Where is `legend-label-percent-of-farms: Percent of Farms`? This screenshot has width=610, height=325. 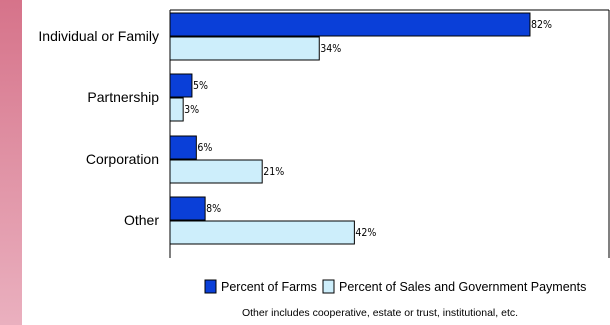
legend-label-percent-of-farms: Percent of Farms is located at coordinates (269, 287).